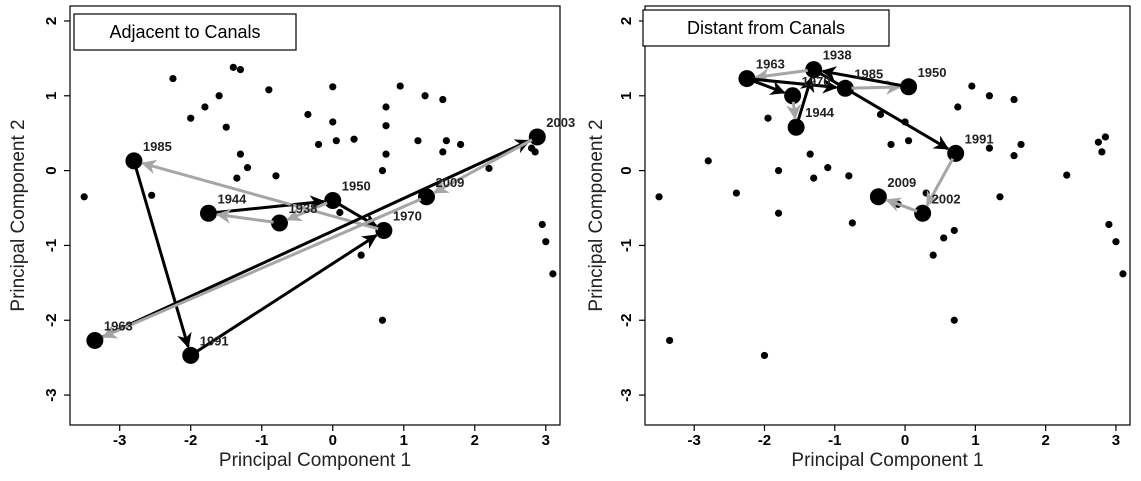 This screenshot has width=1141, height=481. Describe the element at coordinates (315, 460) in the screenshot. I see `x-axis-label: Principal Component 1` at that location.